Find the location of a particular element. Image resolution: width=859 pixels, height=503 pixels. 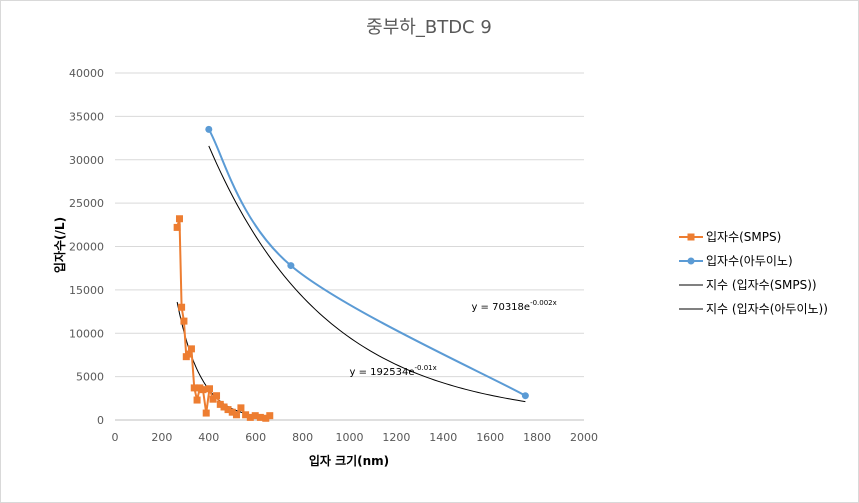

y-tick-label: 10000 is located at coordinates (86, 333).